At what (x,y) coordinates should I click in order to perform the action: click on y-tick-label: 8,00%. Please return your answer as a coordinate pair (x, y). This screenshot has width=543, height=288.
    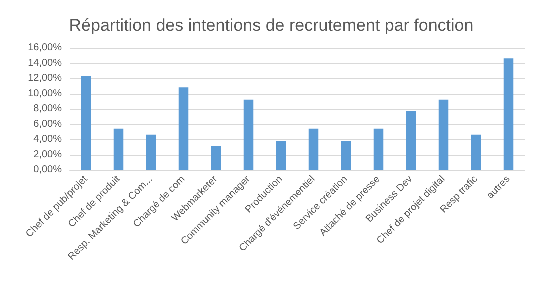
    Looking at the image, I should click on (48, 109).